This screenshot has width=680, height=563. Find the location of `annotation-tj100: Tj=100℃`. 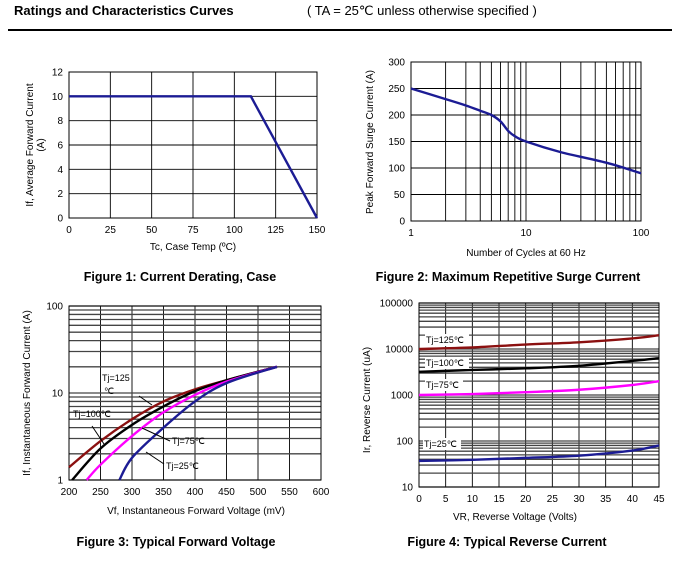

annotation-tj100: Tj=100℃ is located at coordinates (92, 414).